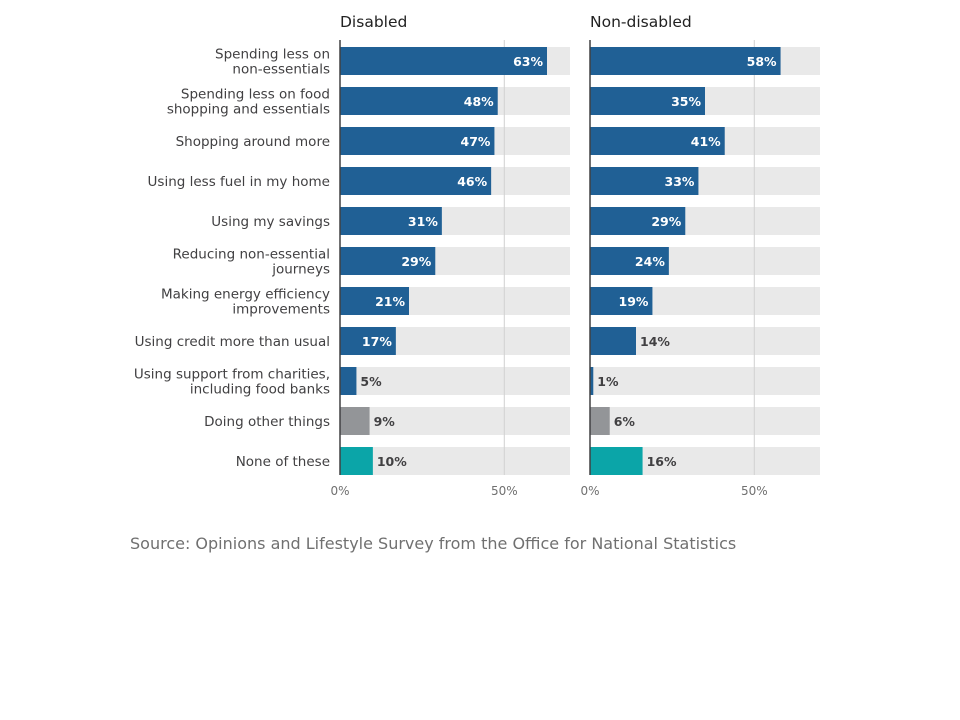 Image resolution: width=960 pixels, height=720 pixels. I want to click on category-label: improvements, so click(281, 310).